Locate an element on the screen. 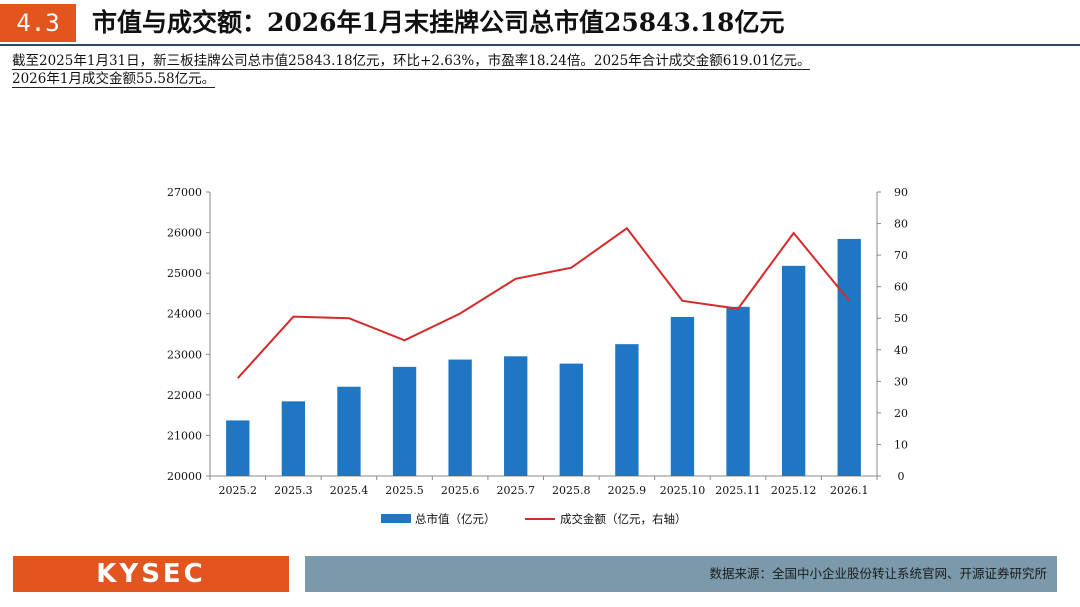 The width and height of the screenshot is (1080, 607). page-title: 市值与成交额：2026年1月末挂牌公司总市值25843.18亿元 is located at coordinates (438, 22).